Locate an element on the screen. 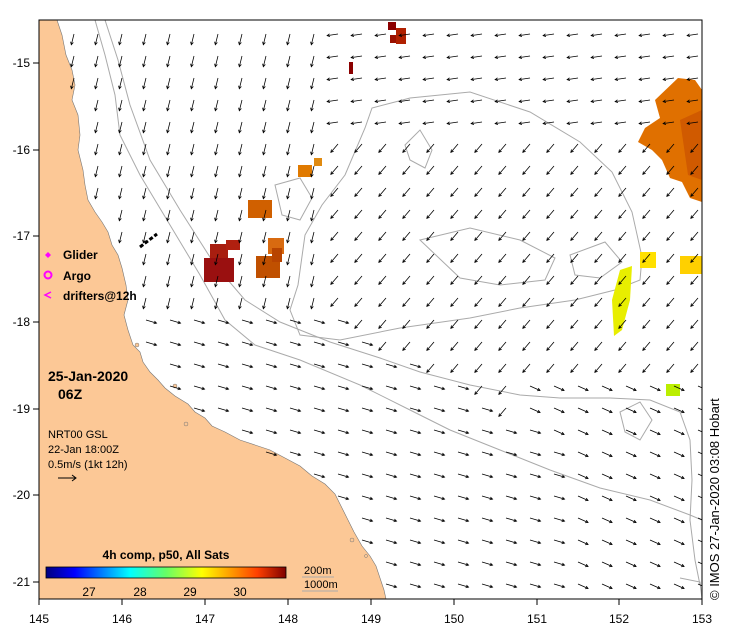  legend-glider-label: Glider is located at coordinates (80, 255).